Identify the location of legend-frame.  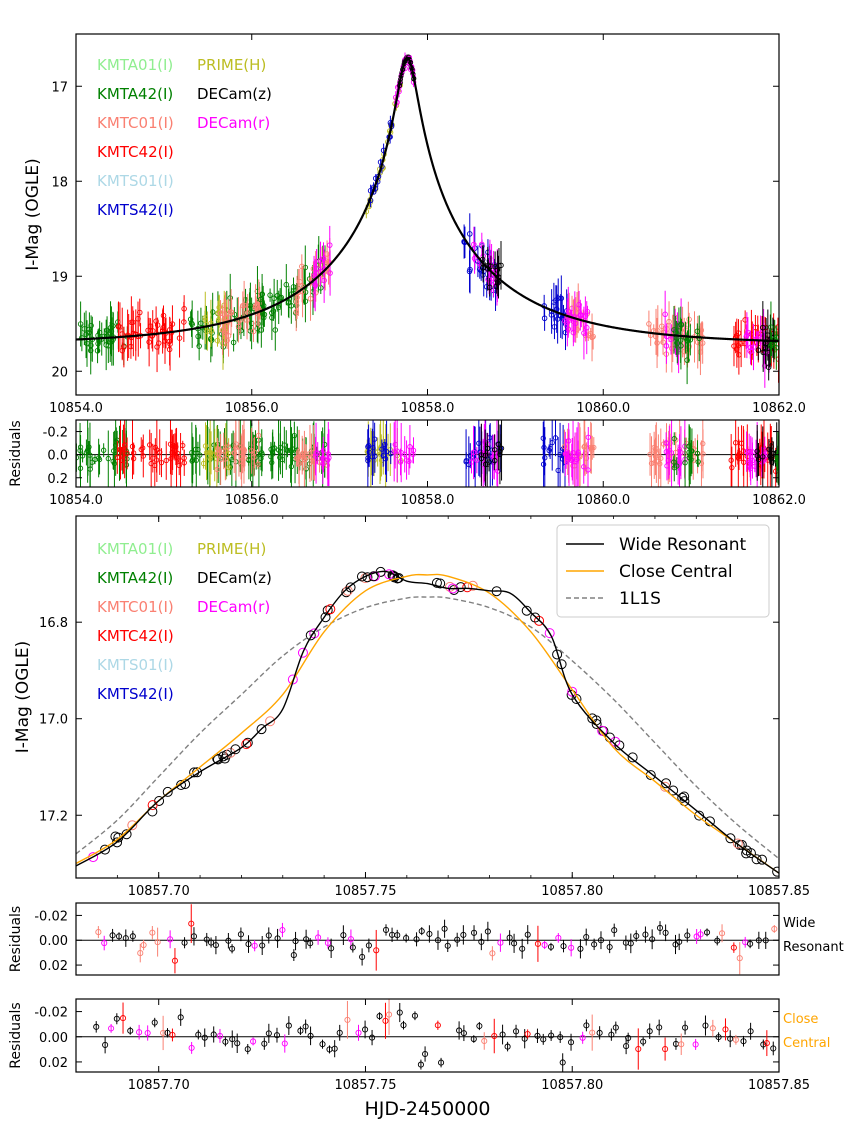
(663, 571).